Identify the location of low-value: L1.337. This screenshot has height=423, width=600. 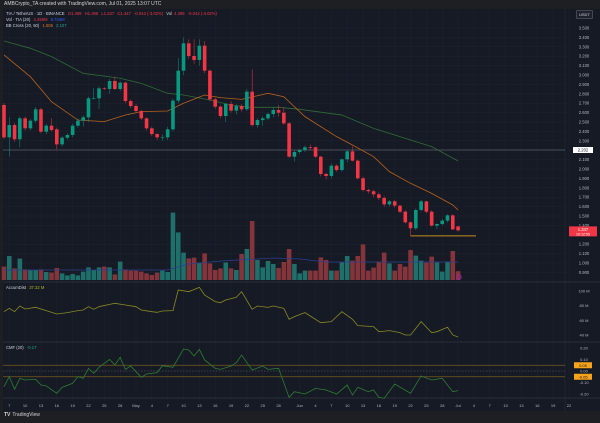
(108, 13).